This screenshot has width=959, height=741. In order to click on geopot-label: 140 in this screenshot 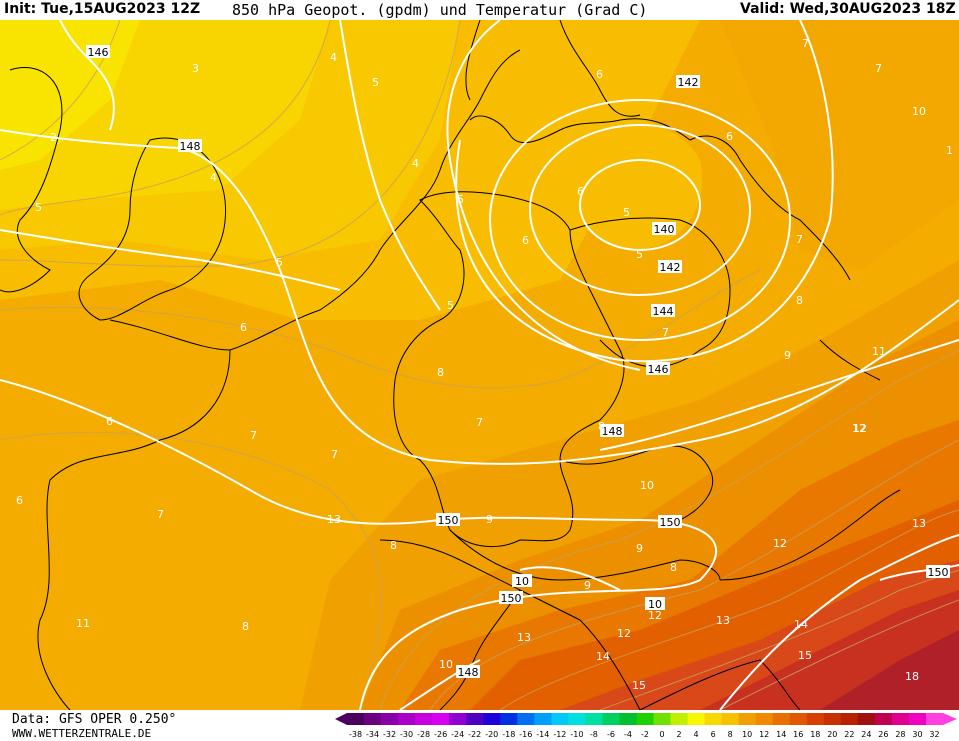, I will do `click(664, 229)`.